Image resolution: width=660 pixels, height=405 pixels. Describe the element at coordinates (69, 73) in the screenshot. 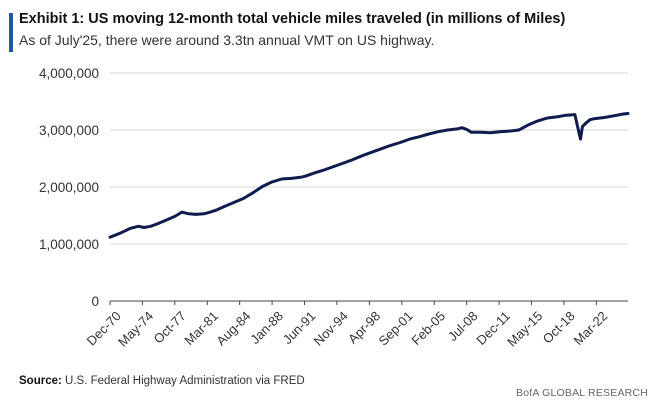

I see `y-tick-label: 4,000,000` at that location.